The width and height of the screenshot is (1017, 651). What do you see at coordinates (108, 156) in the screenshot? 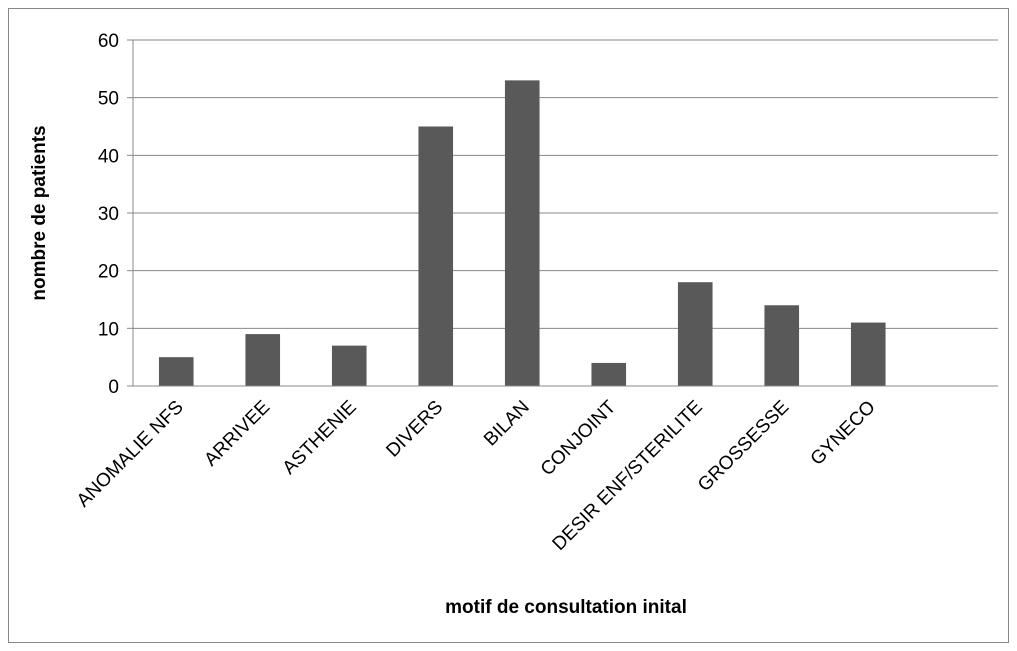
I see `y-tick-label: 40` at bounding box center [108, 156].